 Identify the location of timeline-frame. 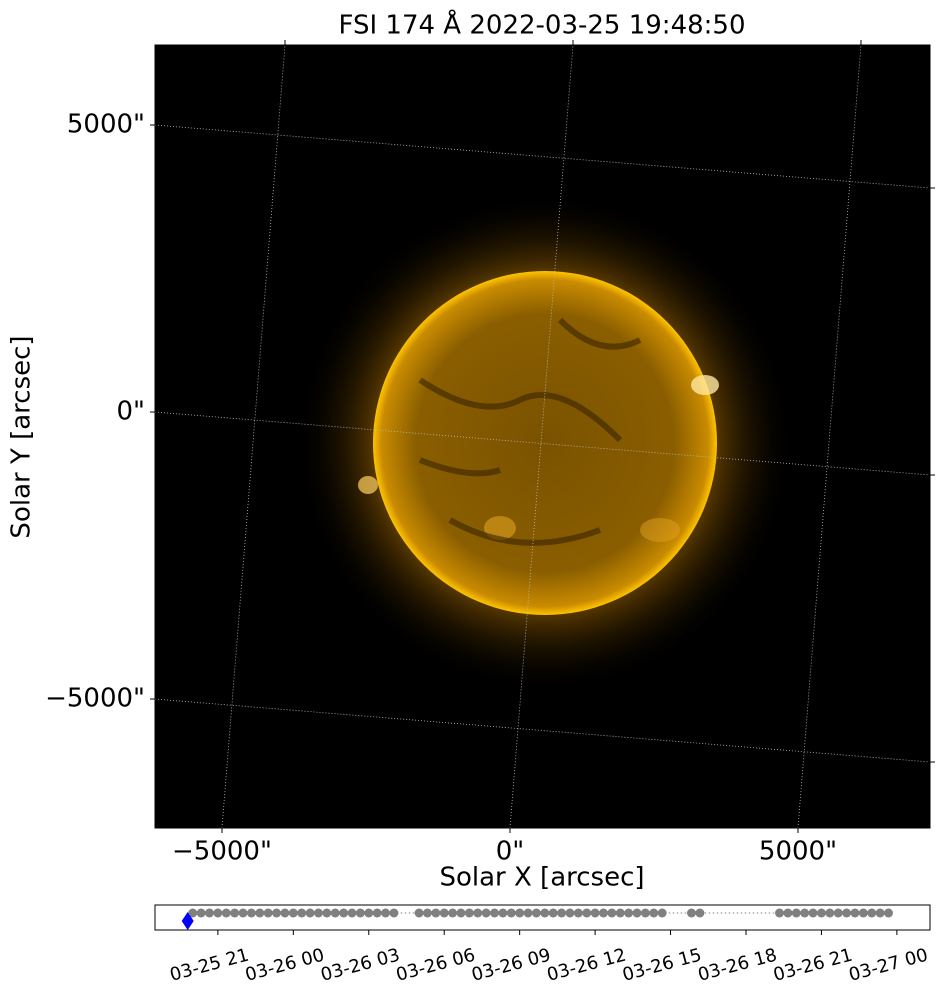
(542, 917).